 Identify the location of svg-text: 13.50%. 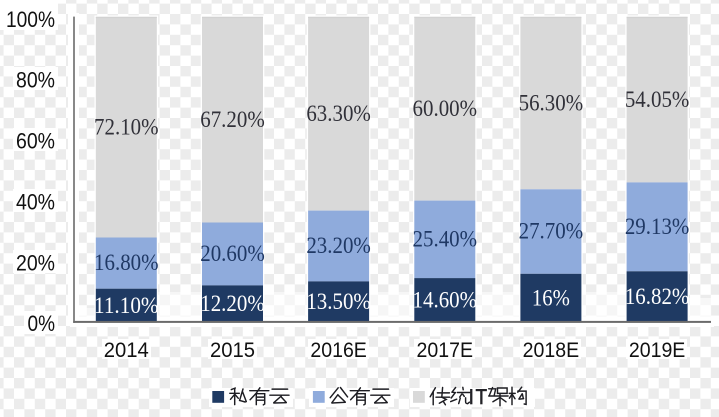
(338, 301).